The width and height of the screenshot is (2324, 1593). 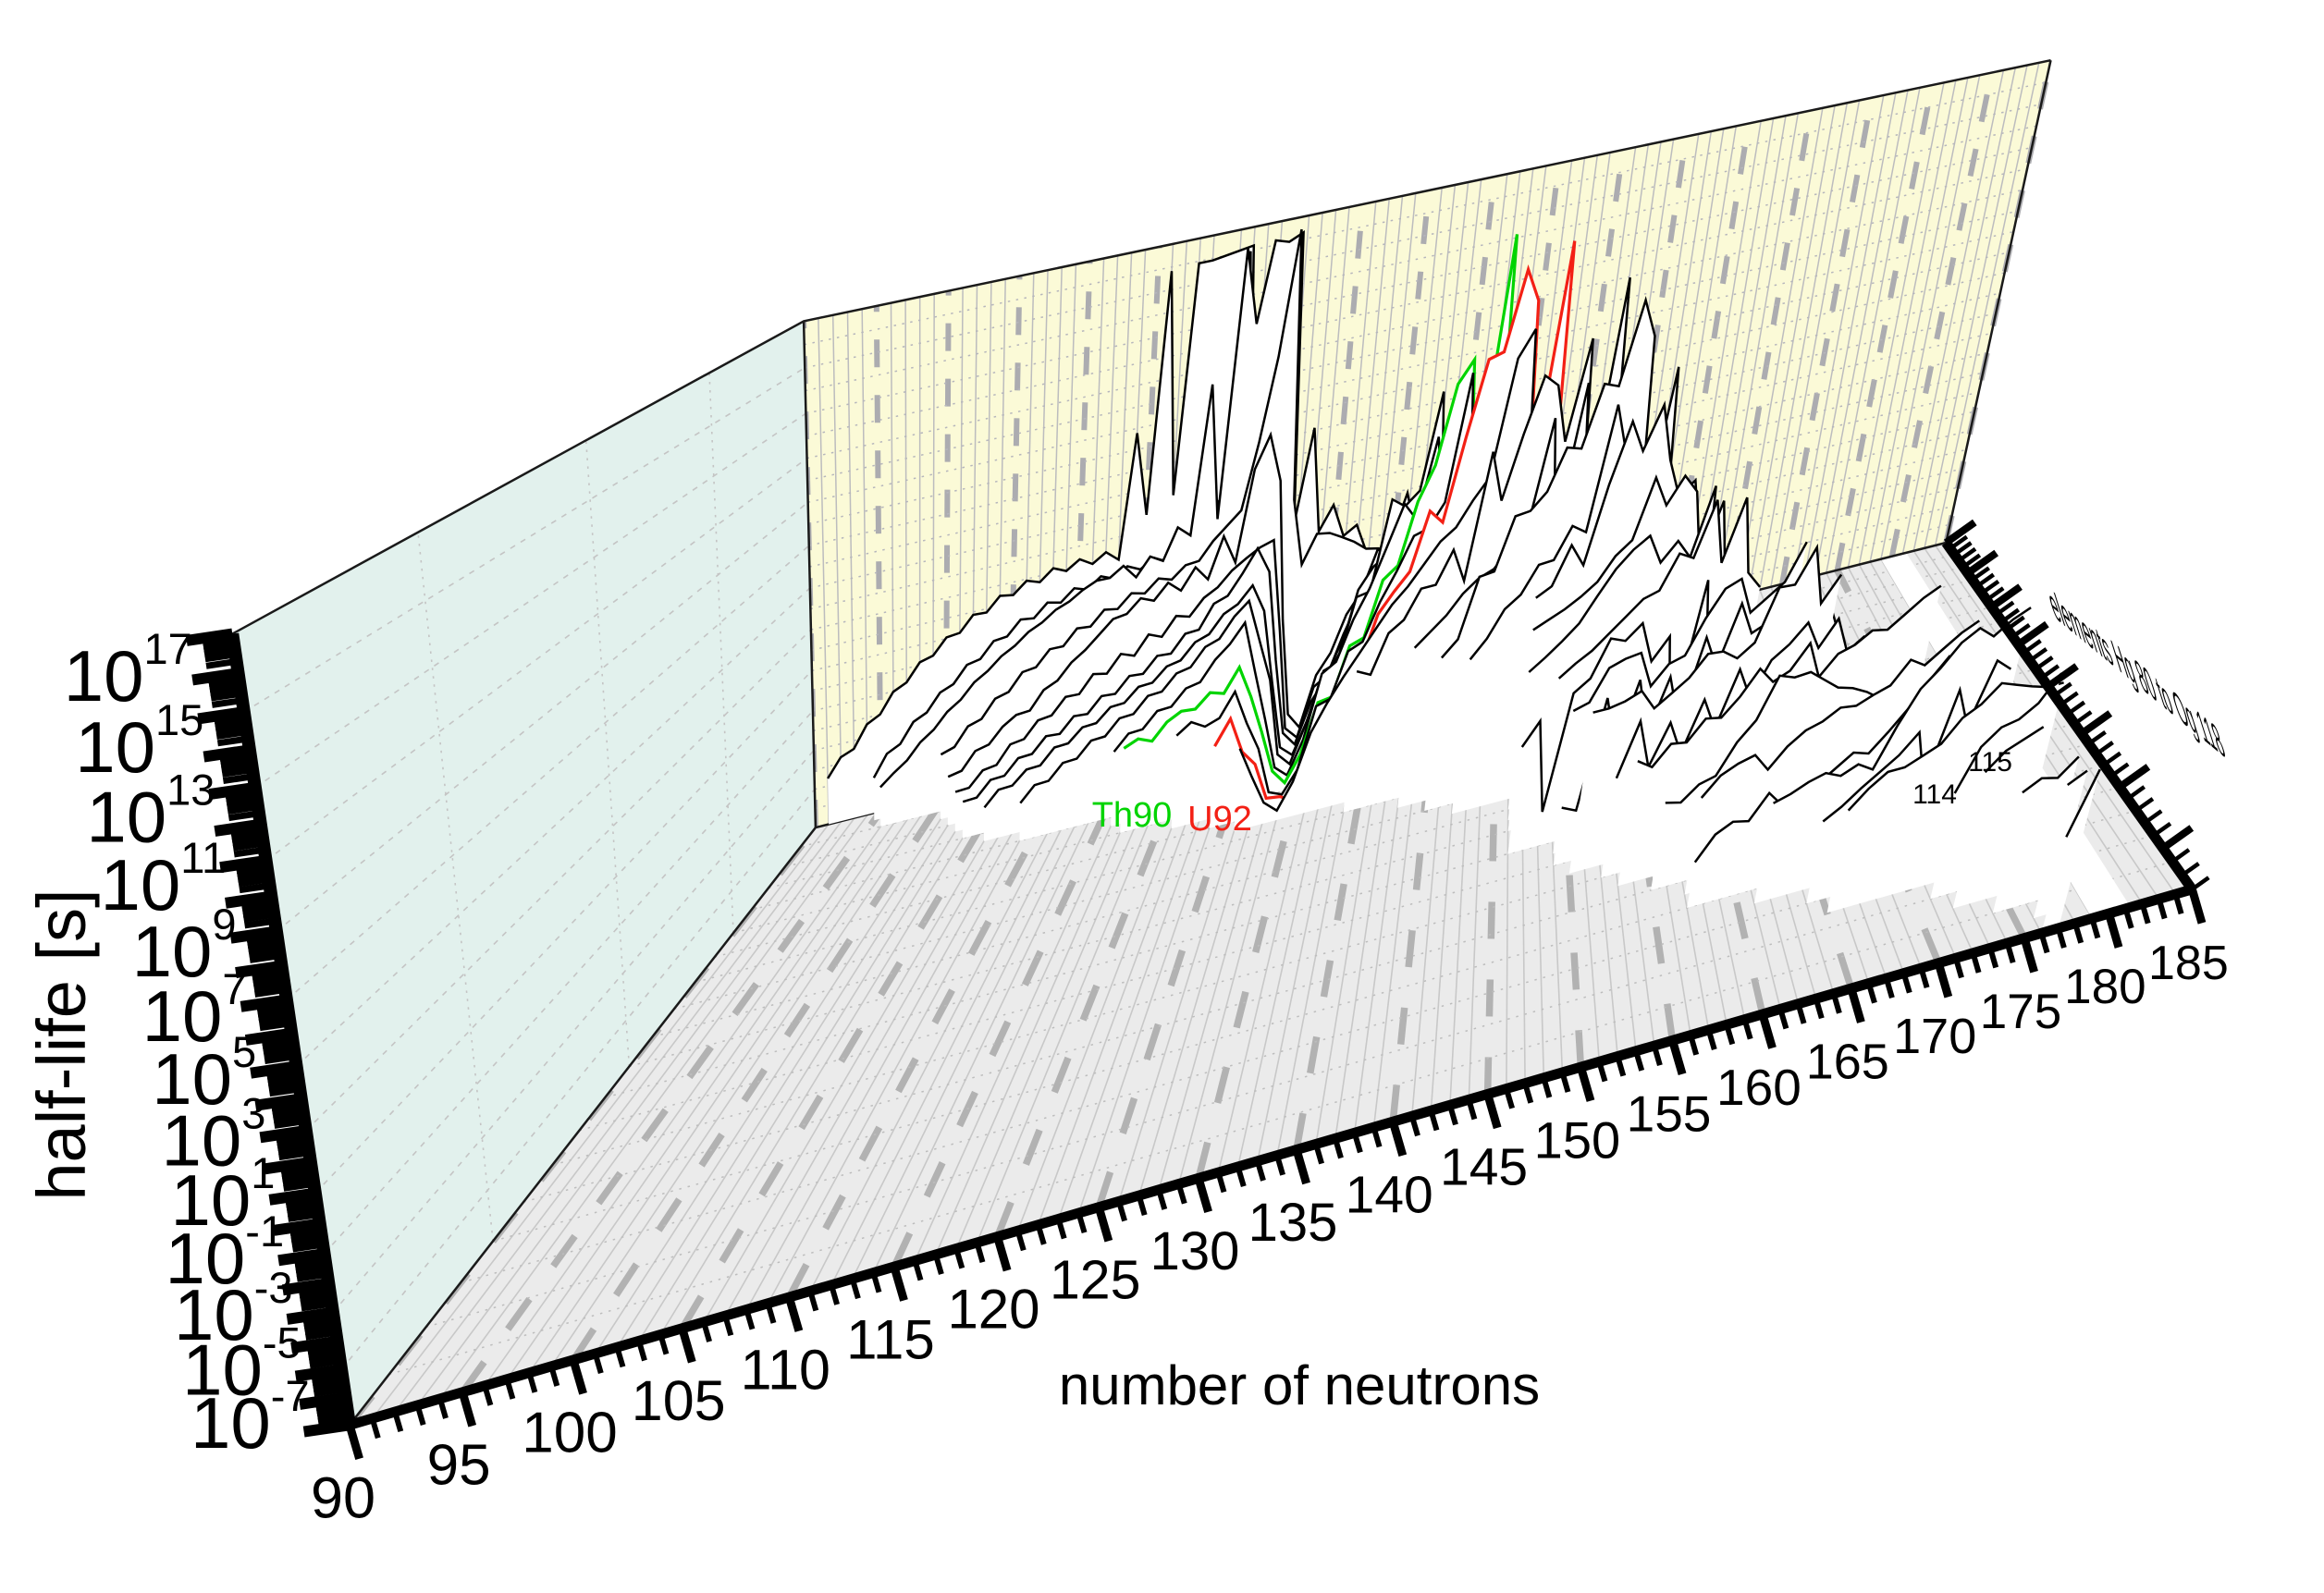 I want to click on svg-text: 110, so click(x=785, y=1370).